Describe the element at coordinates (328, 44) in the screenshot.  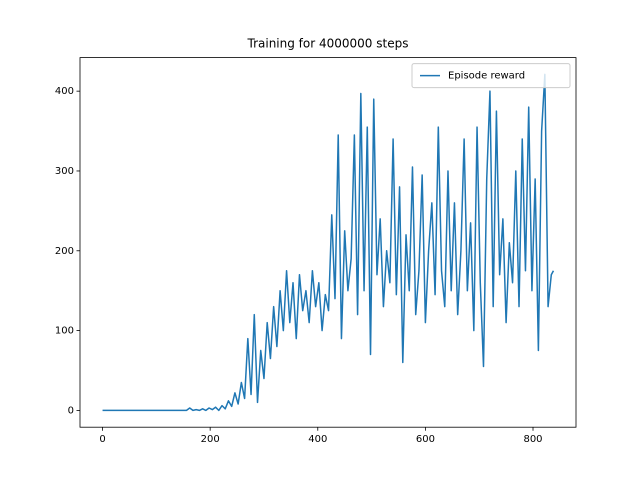
I see `chart-title: Training for 4000000 steps` at that location.